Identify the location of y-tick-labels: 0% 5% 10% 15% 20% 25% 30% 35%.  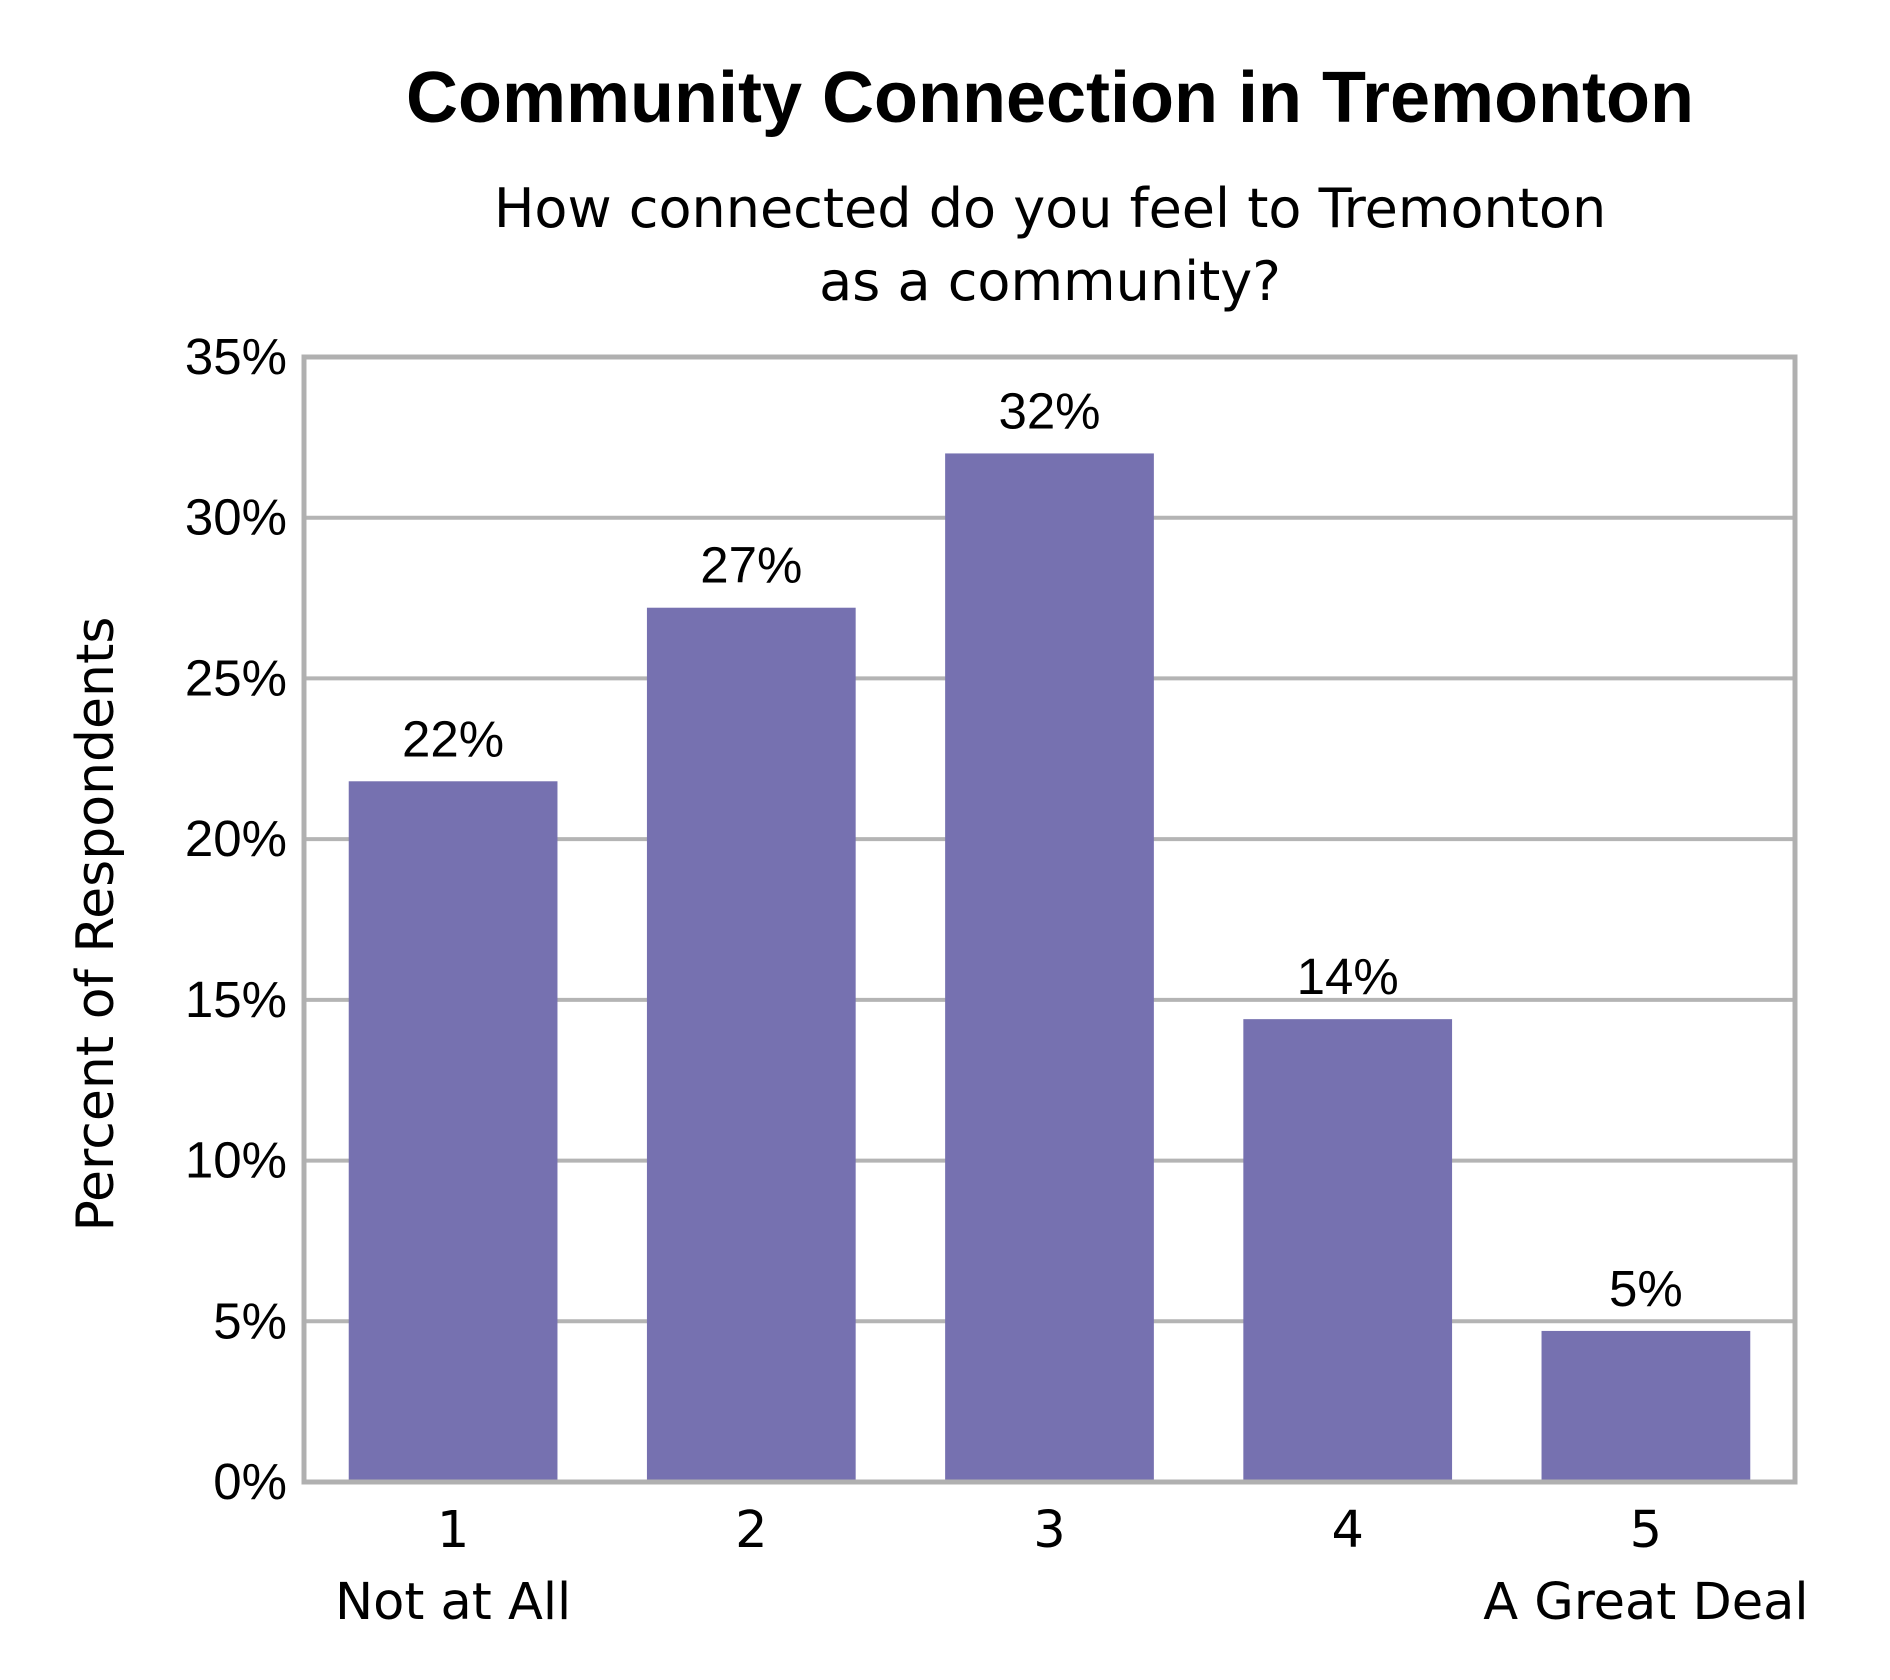
(236, 919).